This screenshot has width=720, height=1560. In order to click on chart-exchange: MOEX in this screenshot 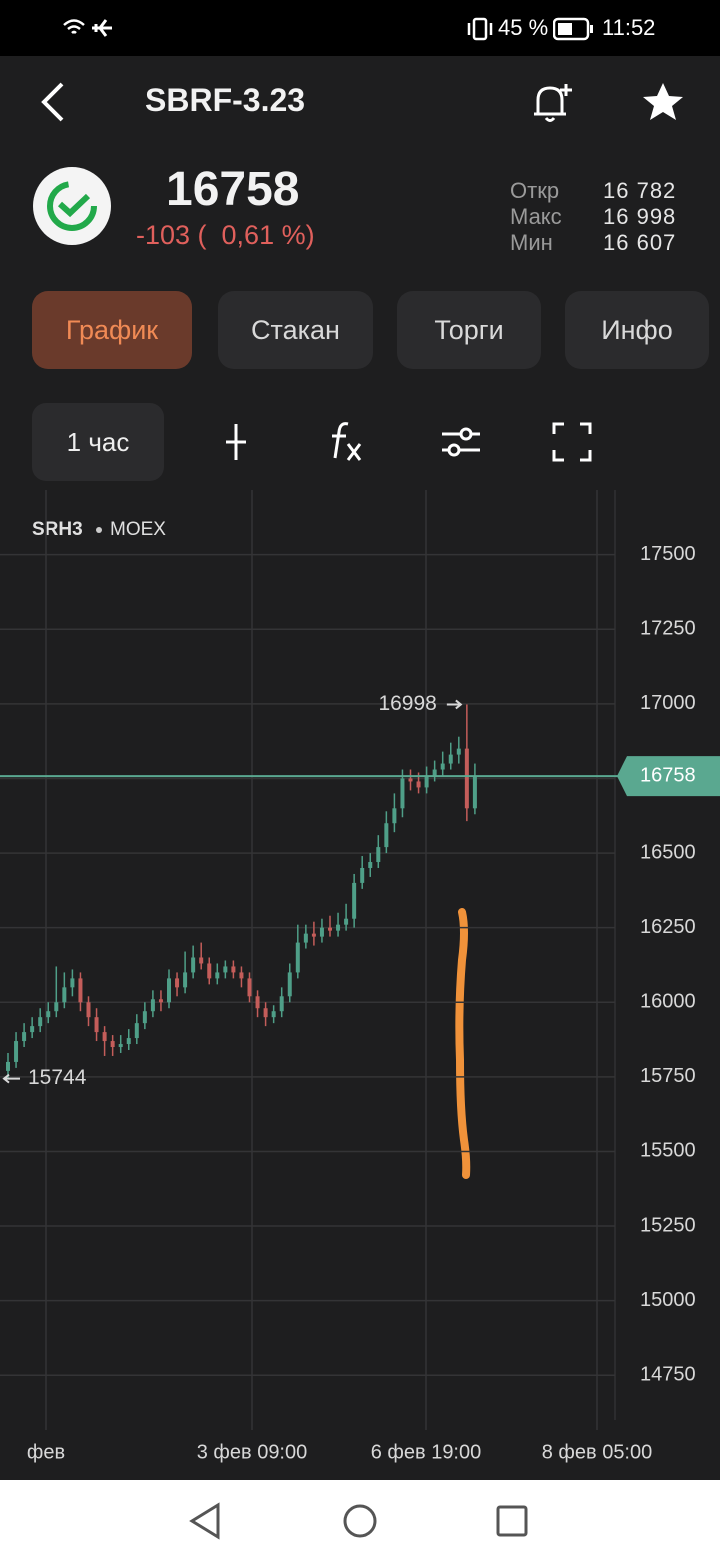, I will do `click(138, 529)`.